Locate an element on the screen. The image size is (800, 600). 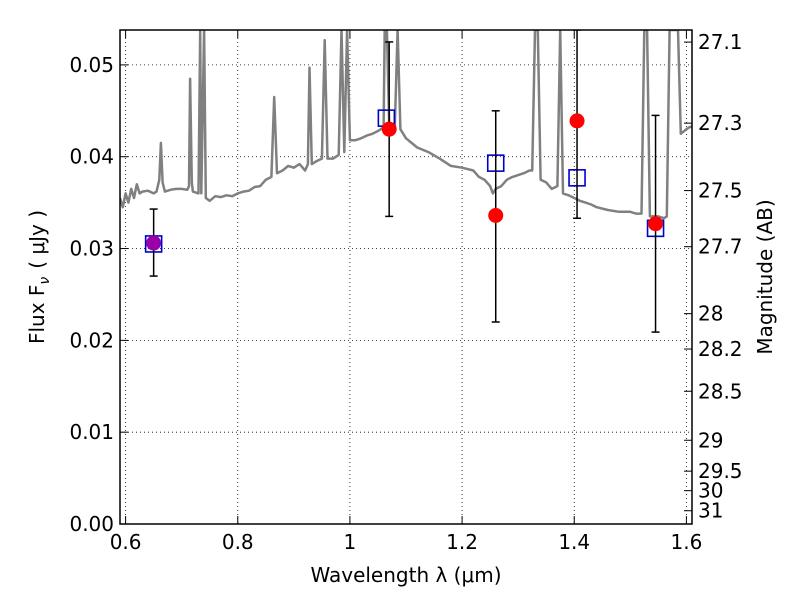
y2-tick-label: 31 is located at coordinates (710, 511).